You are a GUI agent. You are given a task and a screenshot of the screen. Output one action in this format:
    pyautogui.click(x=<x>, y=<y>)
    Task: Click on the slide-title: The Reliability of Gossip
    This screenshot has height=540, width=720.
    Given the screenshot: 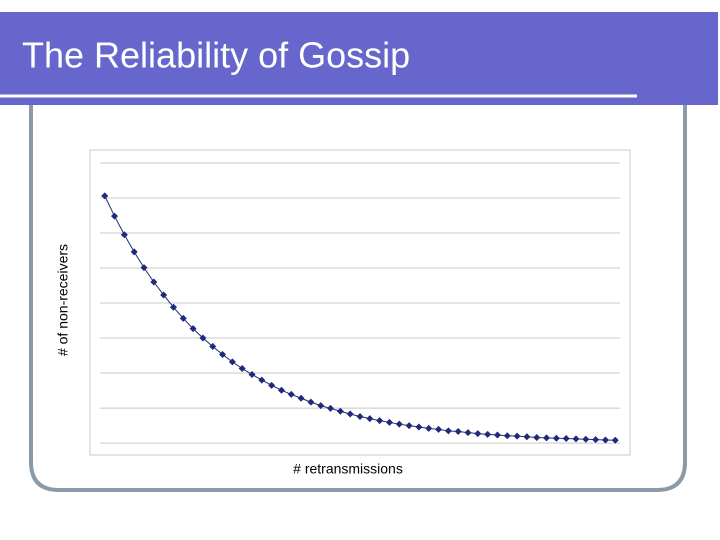 What is the action you would take?
    pyautogui.click(x=216, y=55)
    